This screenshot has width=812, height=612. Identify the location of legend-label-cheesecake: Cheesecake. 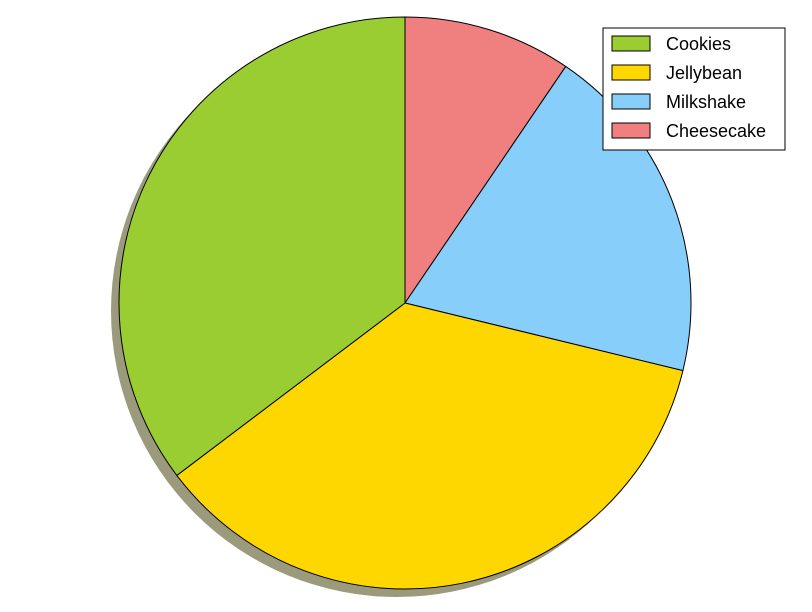
(716, 131).